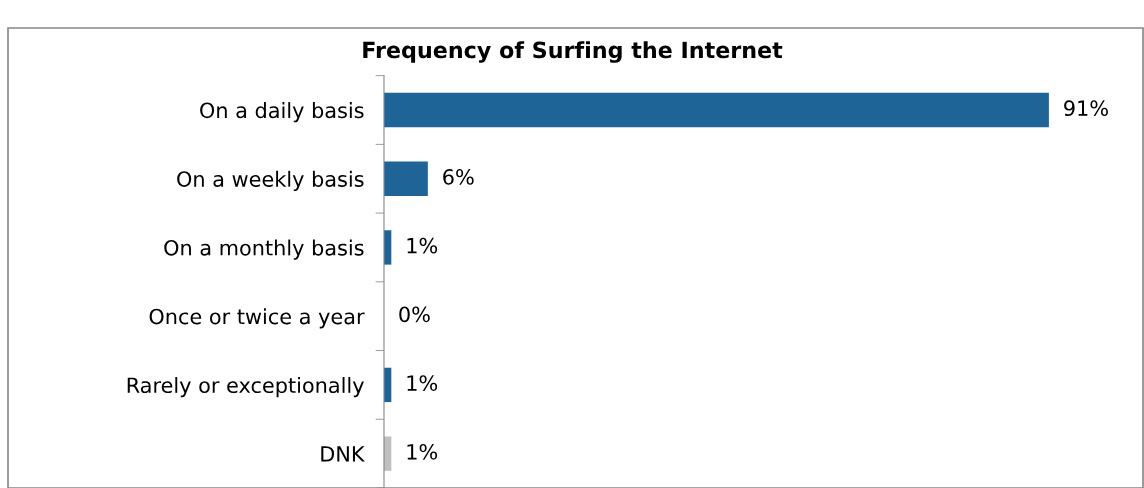 The height and width of the screenshot is (488, 1144). Describe the element at coordinates (414, 314) in the screenshot. I see `data-label: 0%` at that location.